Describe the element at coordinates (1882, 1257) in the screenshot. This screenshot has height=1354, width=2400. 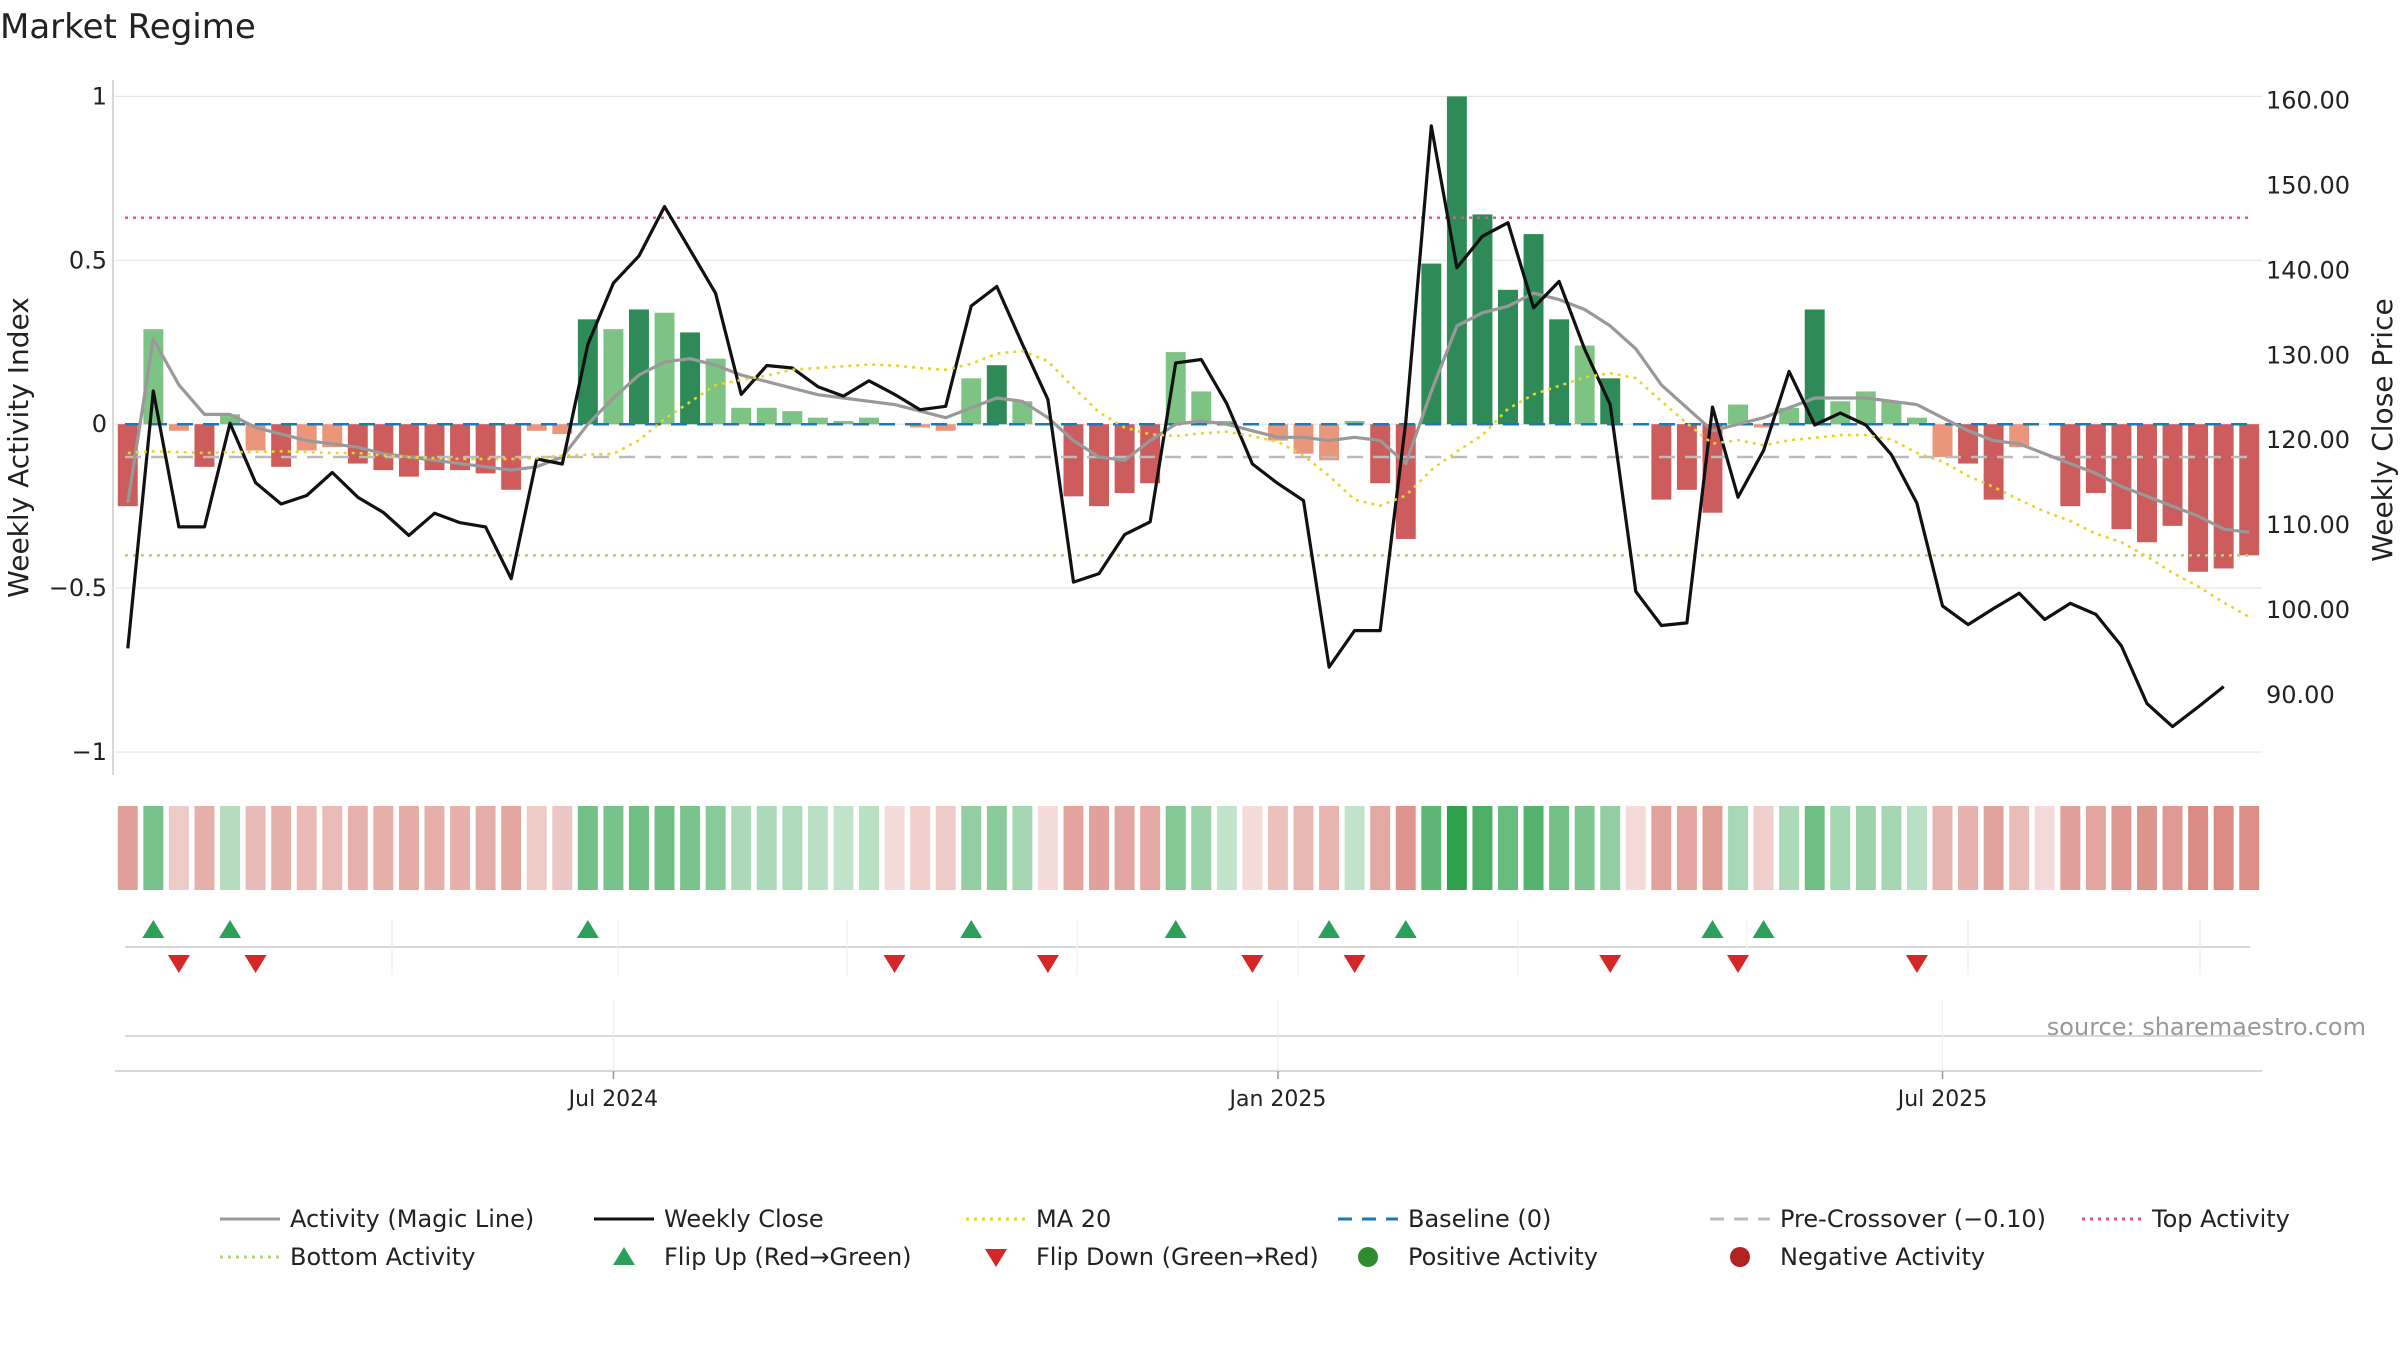
I see `legend-label: Negative Activity` at that location.